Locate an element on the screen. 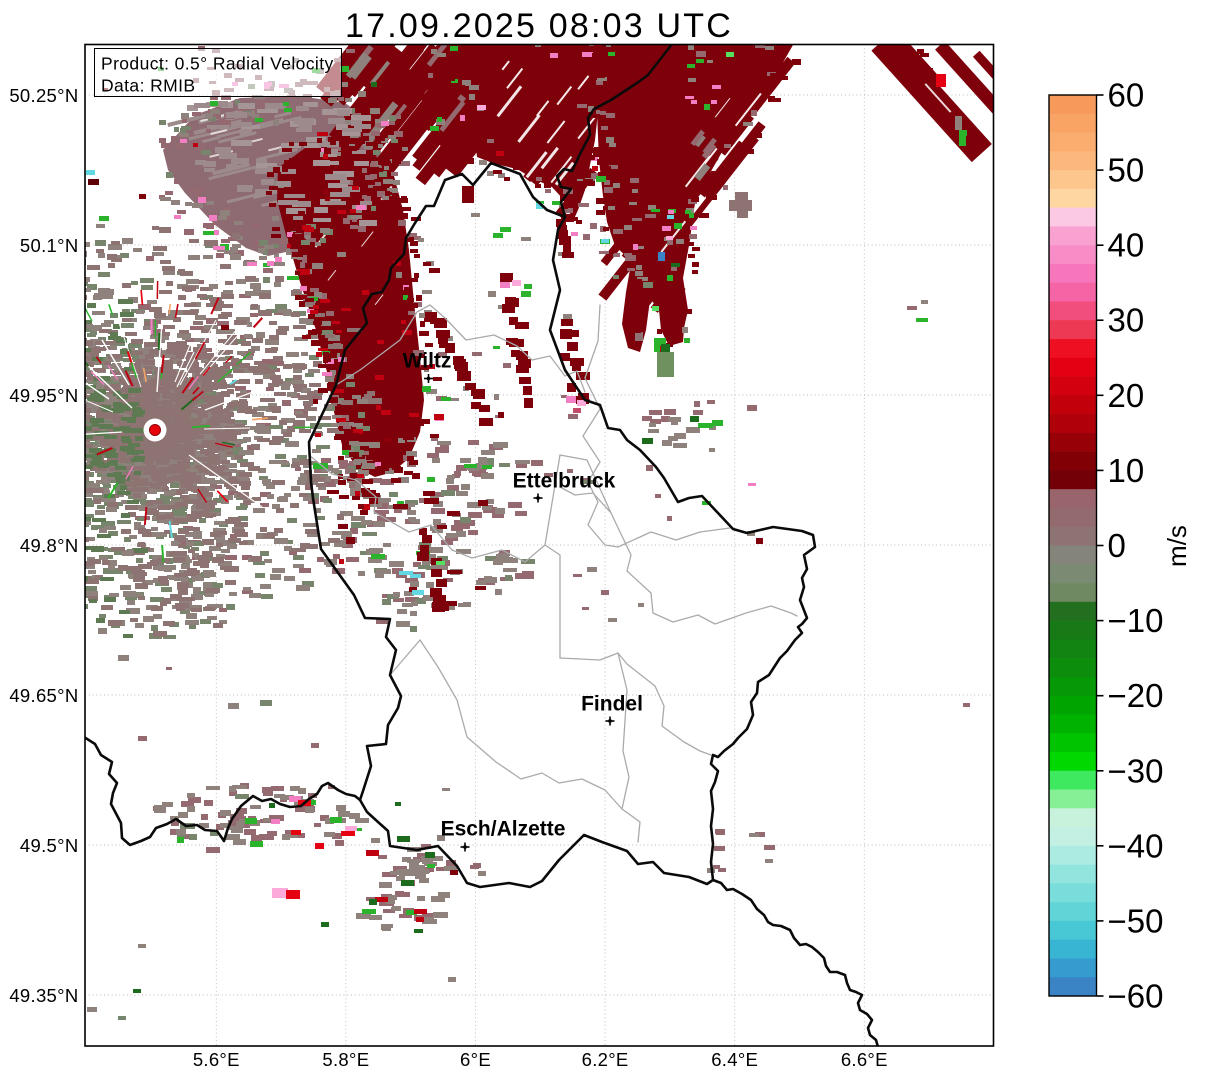 This screenshot has height=1081, width=1207. svg-text: 49.35°N is located at coordinates (43, 995).